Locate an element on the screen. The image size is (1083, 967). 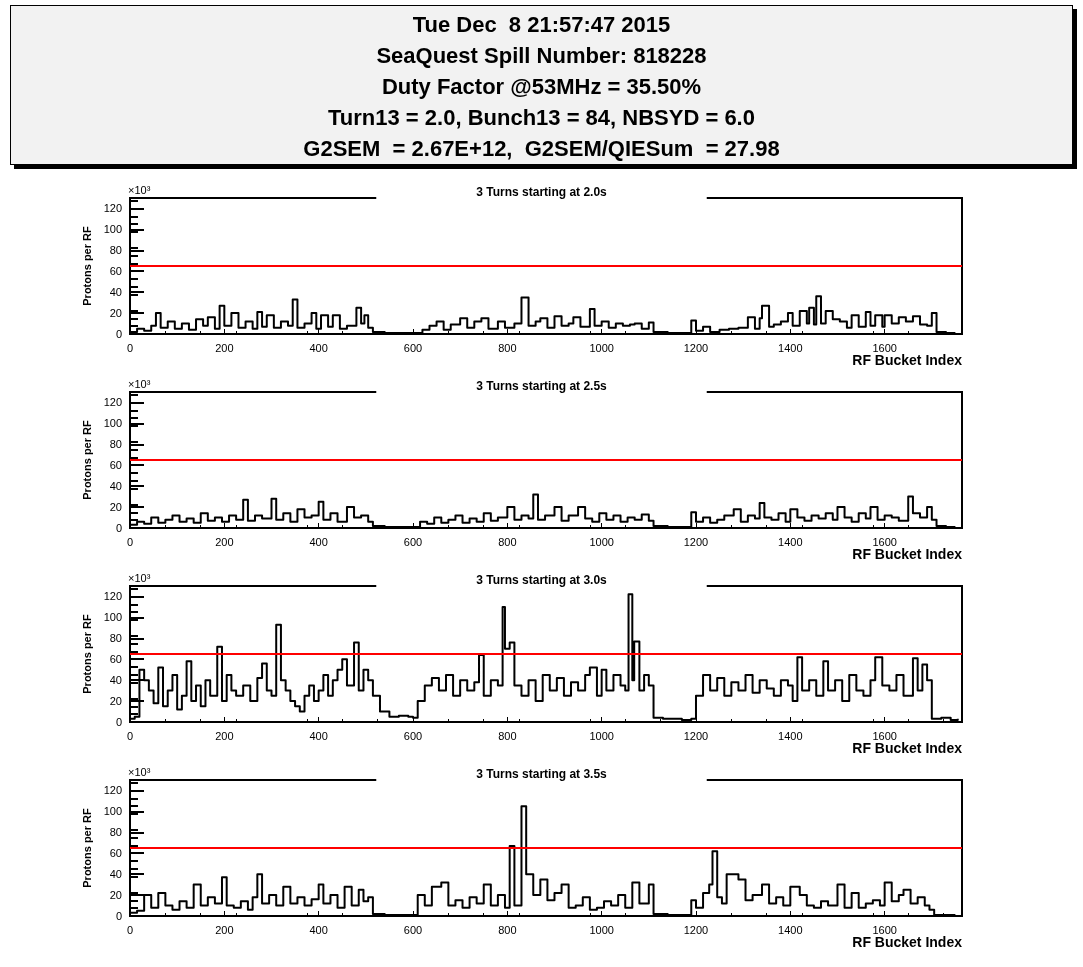
chart-title: 3 Turns starting at 2.5s is located at coordinates (542, 386).